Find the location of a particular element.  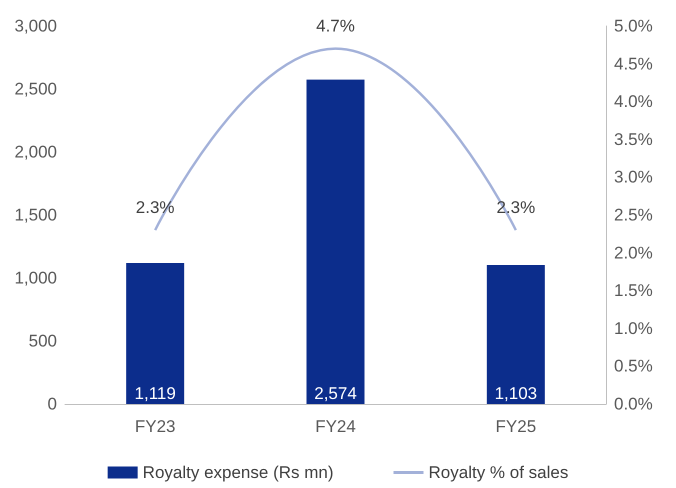

y2-tick-label: 5.0% is located at coordinates (633, 26).